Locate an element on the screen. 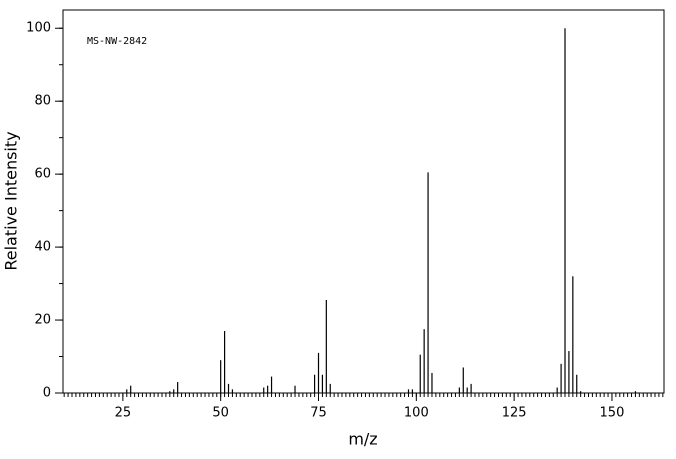 The image size is (676, 459). y-axis-label: Relative Intensity is located at coordinates (11, 200).